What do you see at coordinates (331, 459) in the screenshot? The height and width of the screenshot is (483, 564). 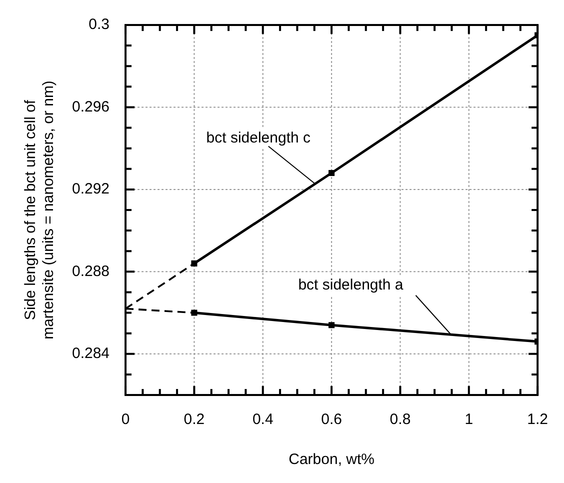 I see `x-axis-title: Carbon, wt%` at bounding box center [331, 459].